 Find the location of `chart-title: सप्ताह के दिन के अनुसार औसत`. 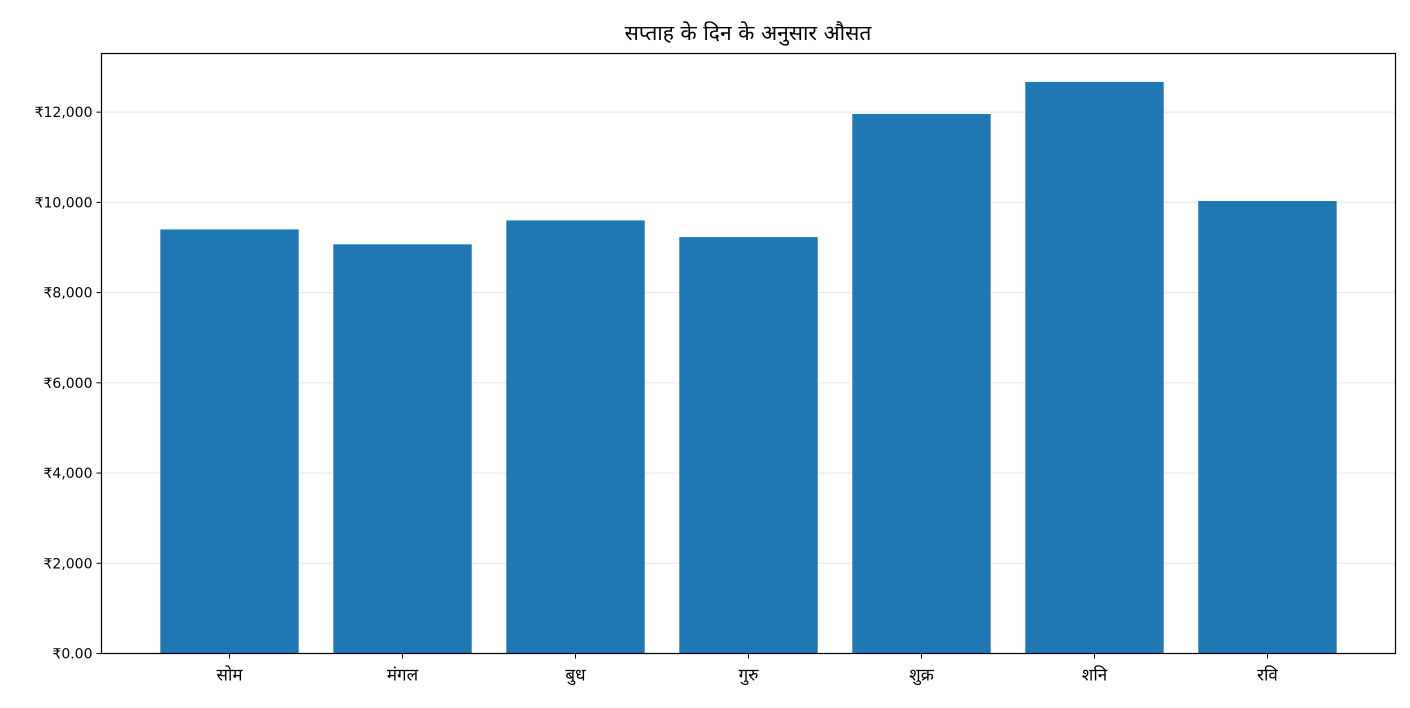

chart-title: सप्ताह के दिन के अनुसार औसत is located at coordinates (749, 33).